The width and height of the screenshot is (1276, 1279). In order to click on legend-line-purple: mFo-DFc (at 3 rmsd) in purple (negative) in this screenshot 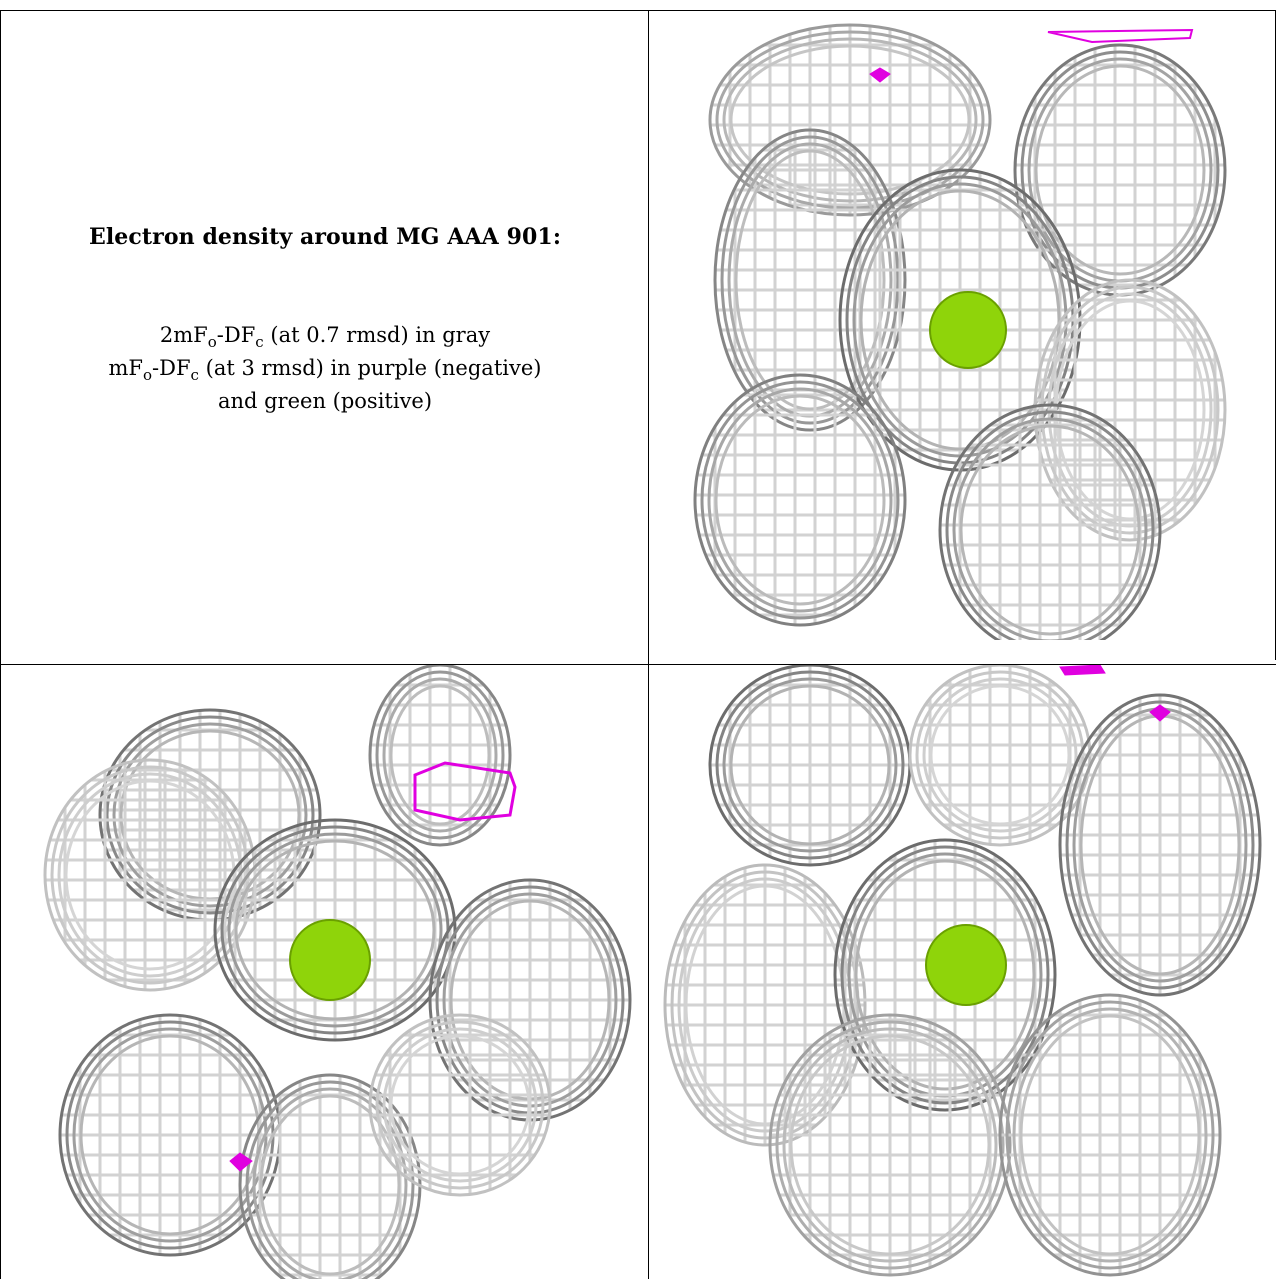, I will do `click(325, 370)`.